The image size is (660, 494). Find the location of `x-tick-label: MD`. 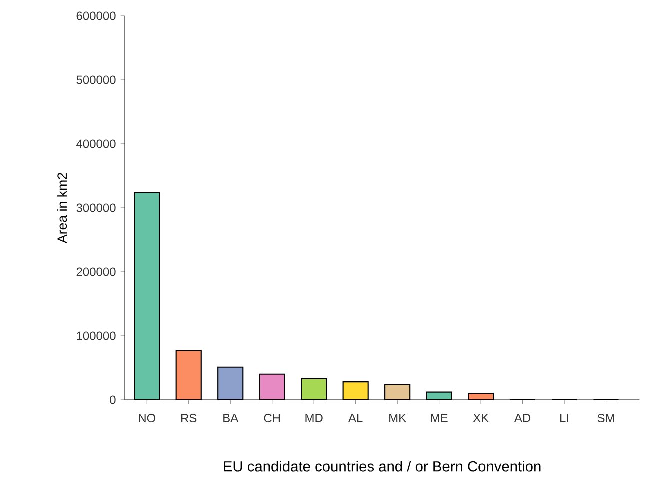

x-tick-label: MD is located at coordinates (314, 418).